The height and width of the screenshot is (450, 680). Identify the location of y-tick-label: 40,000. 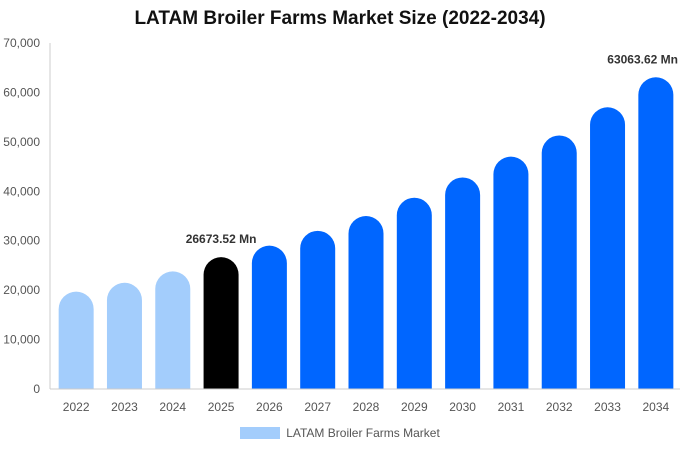
(21, 191).